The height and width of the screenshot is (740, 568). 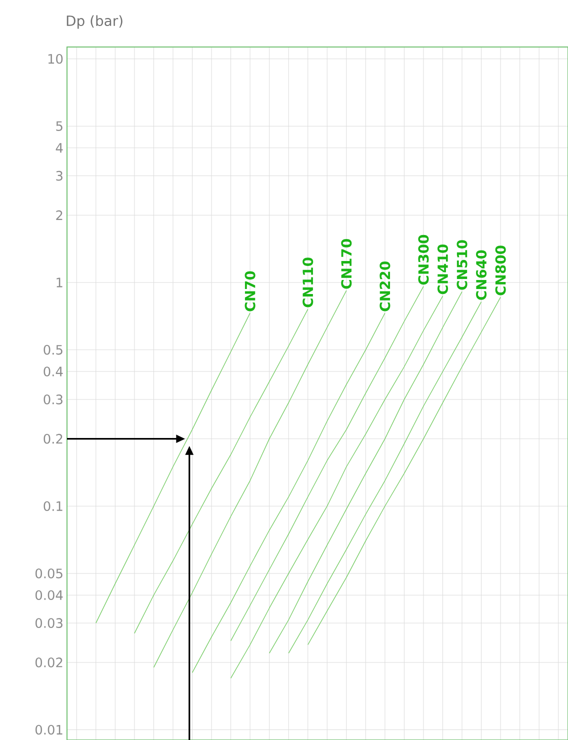 I want to click on text: CN510, so click(x=462, y=265).